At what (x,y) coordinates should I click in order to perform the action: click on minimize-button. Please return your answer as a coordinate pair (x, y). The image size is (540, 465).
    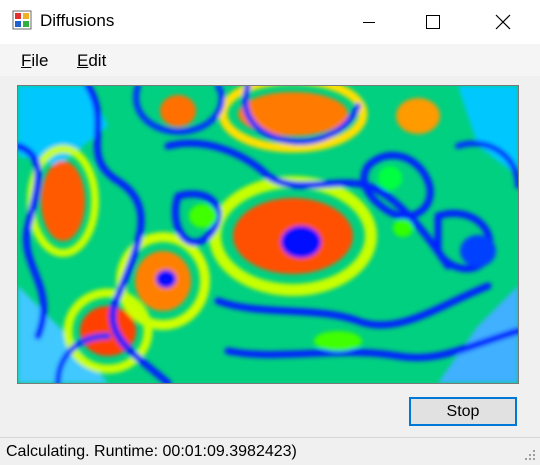
    Looking at the image, I should click on (369, 22).